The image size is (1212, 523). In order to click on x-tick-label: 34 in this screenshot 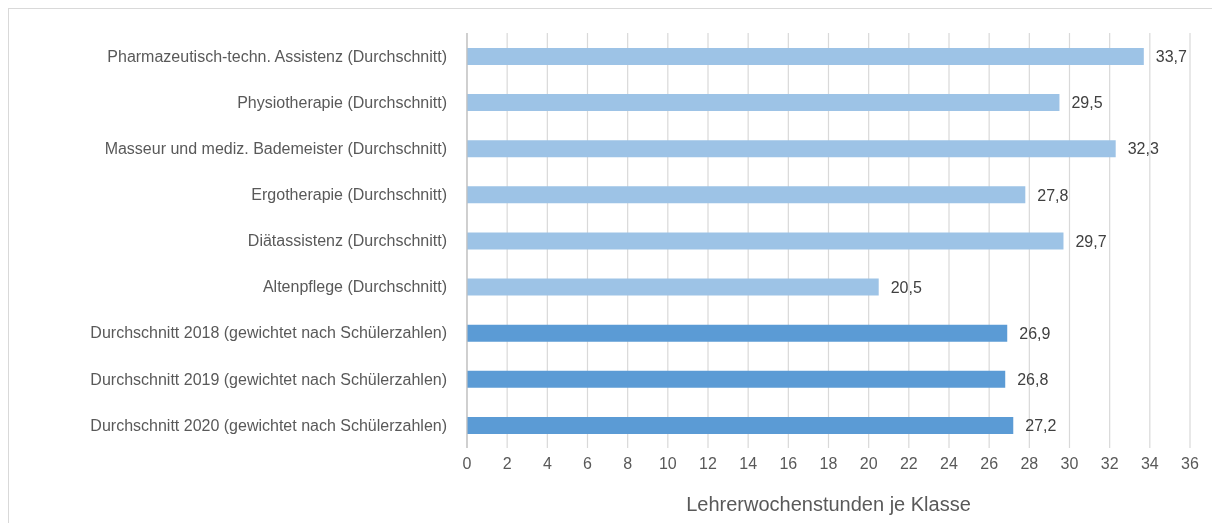, I will do `click(1149, 464)`.